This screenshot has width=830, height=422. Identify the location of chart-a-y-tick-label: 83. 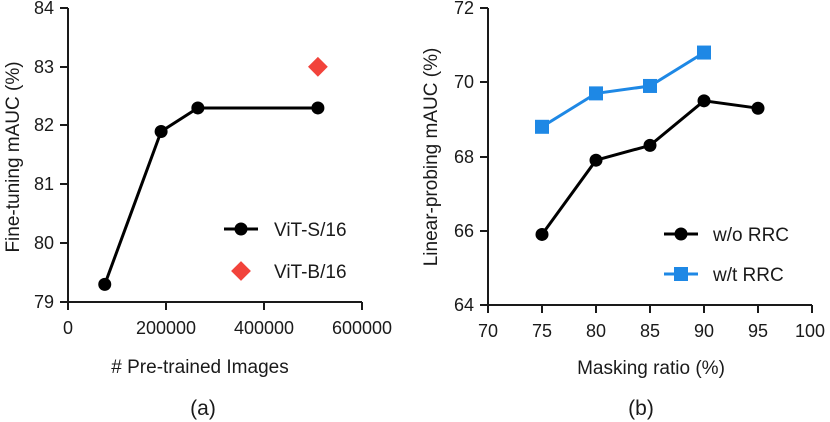
(44, 67).